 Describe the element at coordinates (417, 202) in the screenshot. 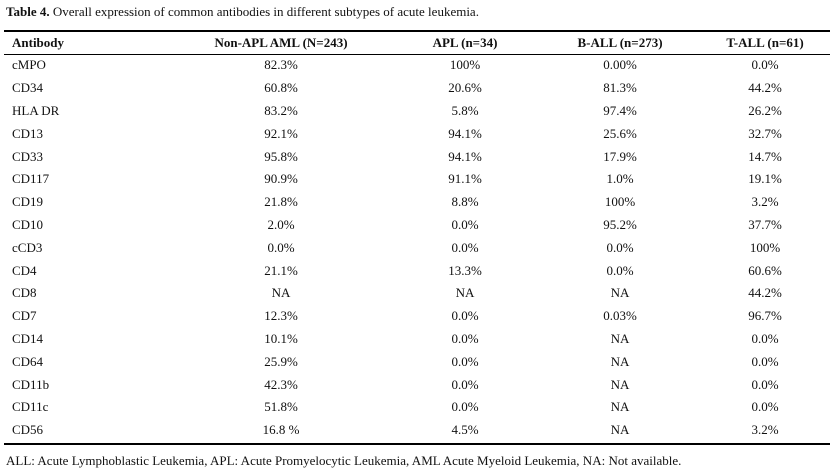

I see `table-row: CD19 21.8% 8.8% 100% 3.2%` at that location.